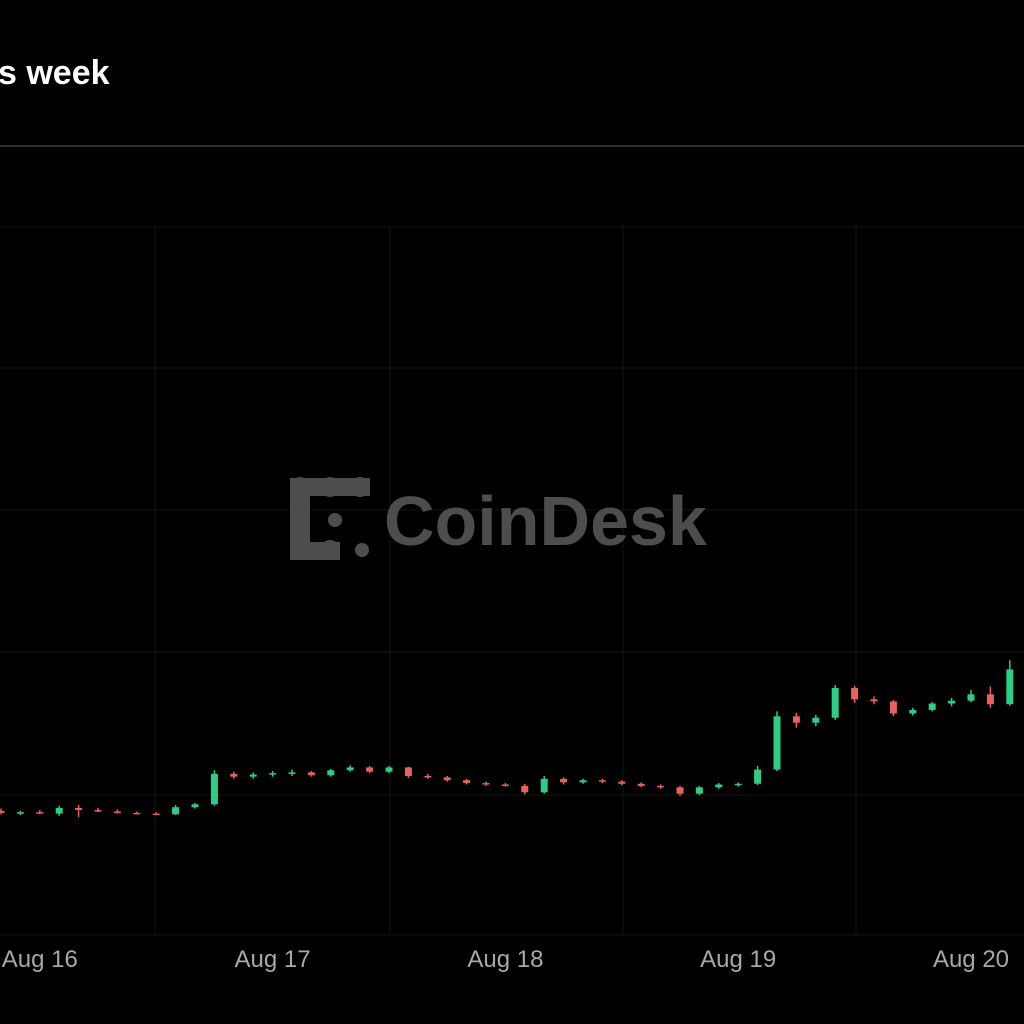 The height and width of the screenshot is (1024, 1024). Describe the element at coordinates (40, 959) in the screenshot. I see `x-tick-label: Aug 16` at that location.